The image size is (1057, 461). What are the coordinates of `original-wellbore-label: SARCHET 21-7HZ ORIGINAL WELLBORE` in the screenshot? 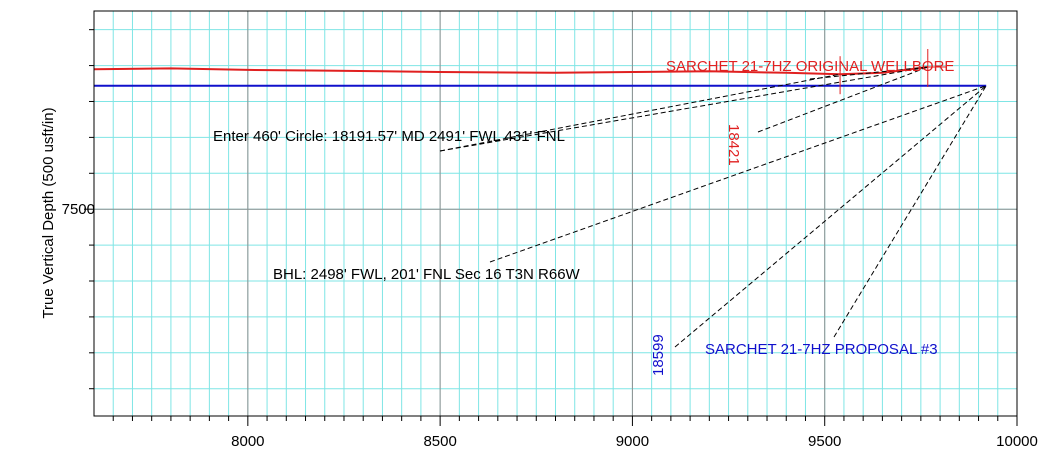 It's located at (810, 66).